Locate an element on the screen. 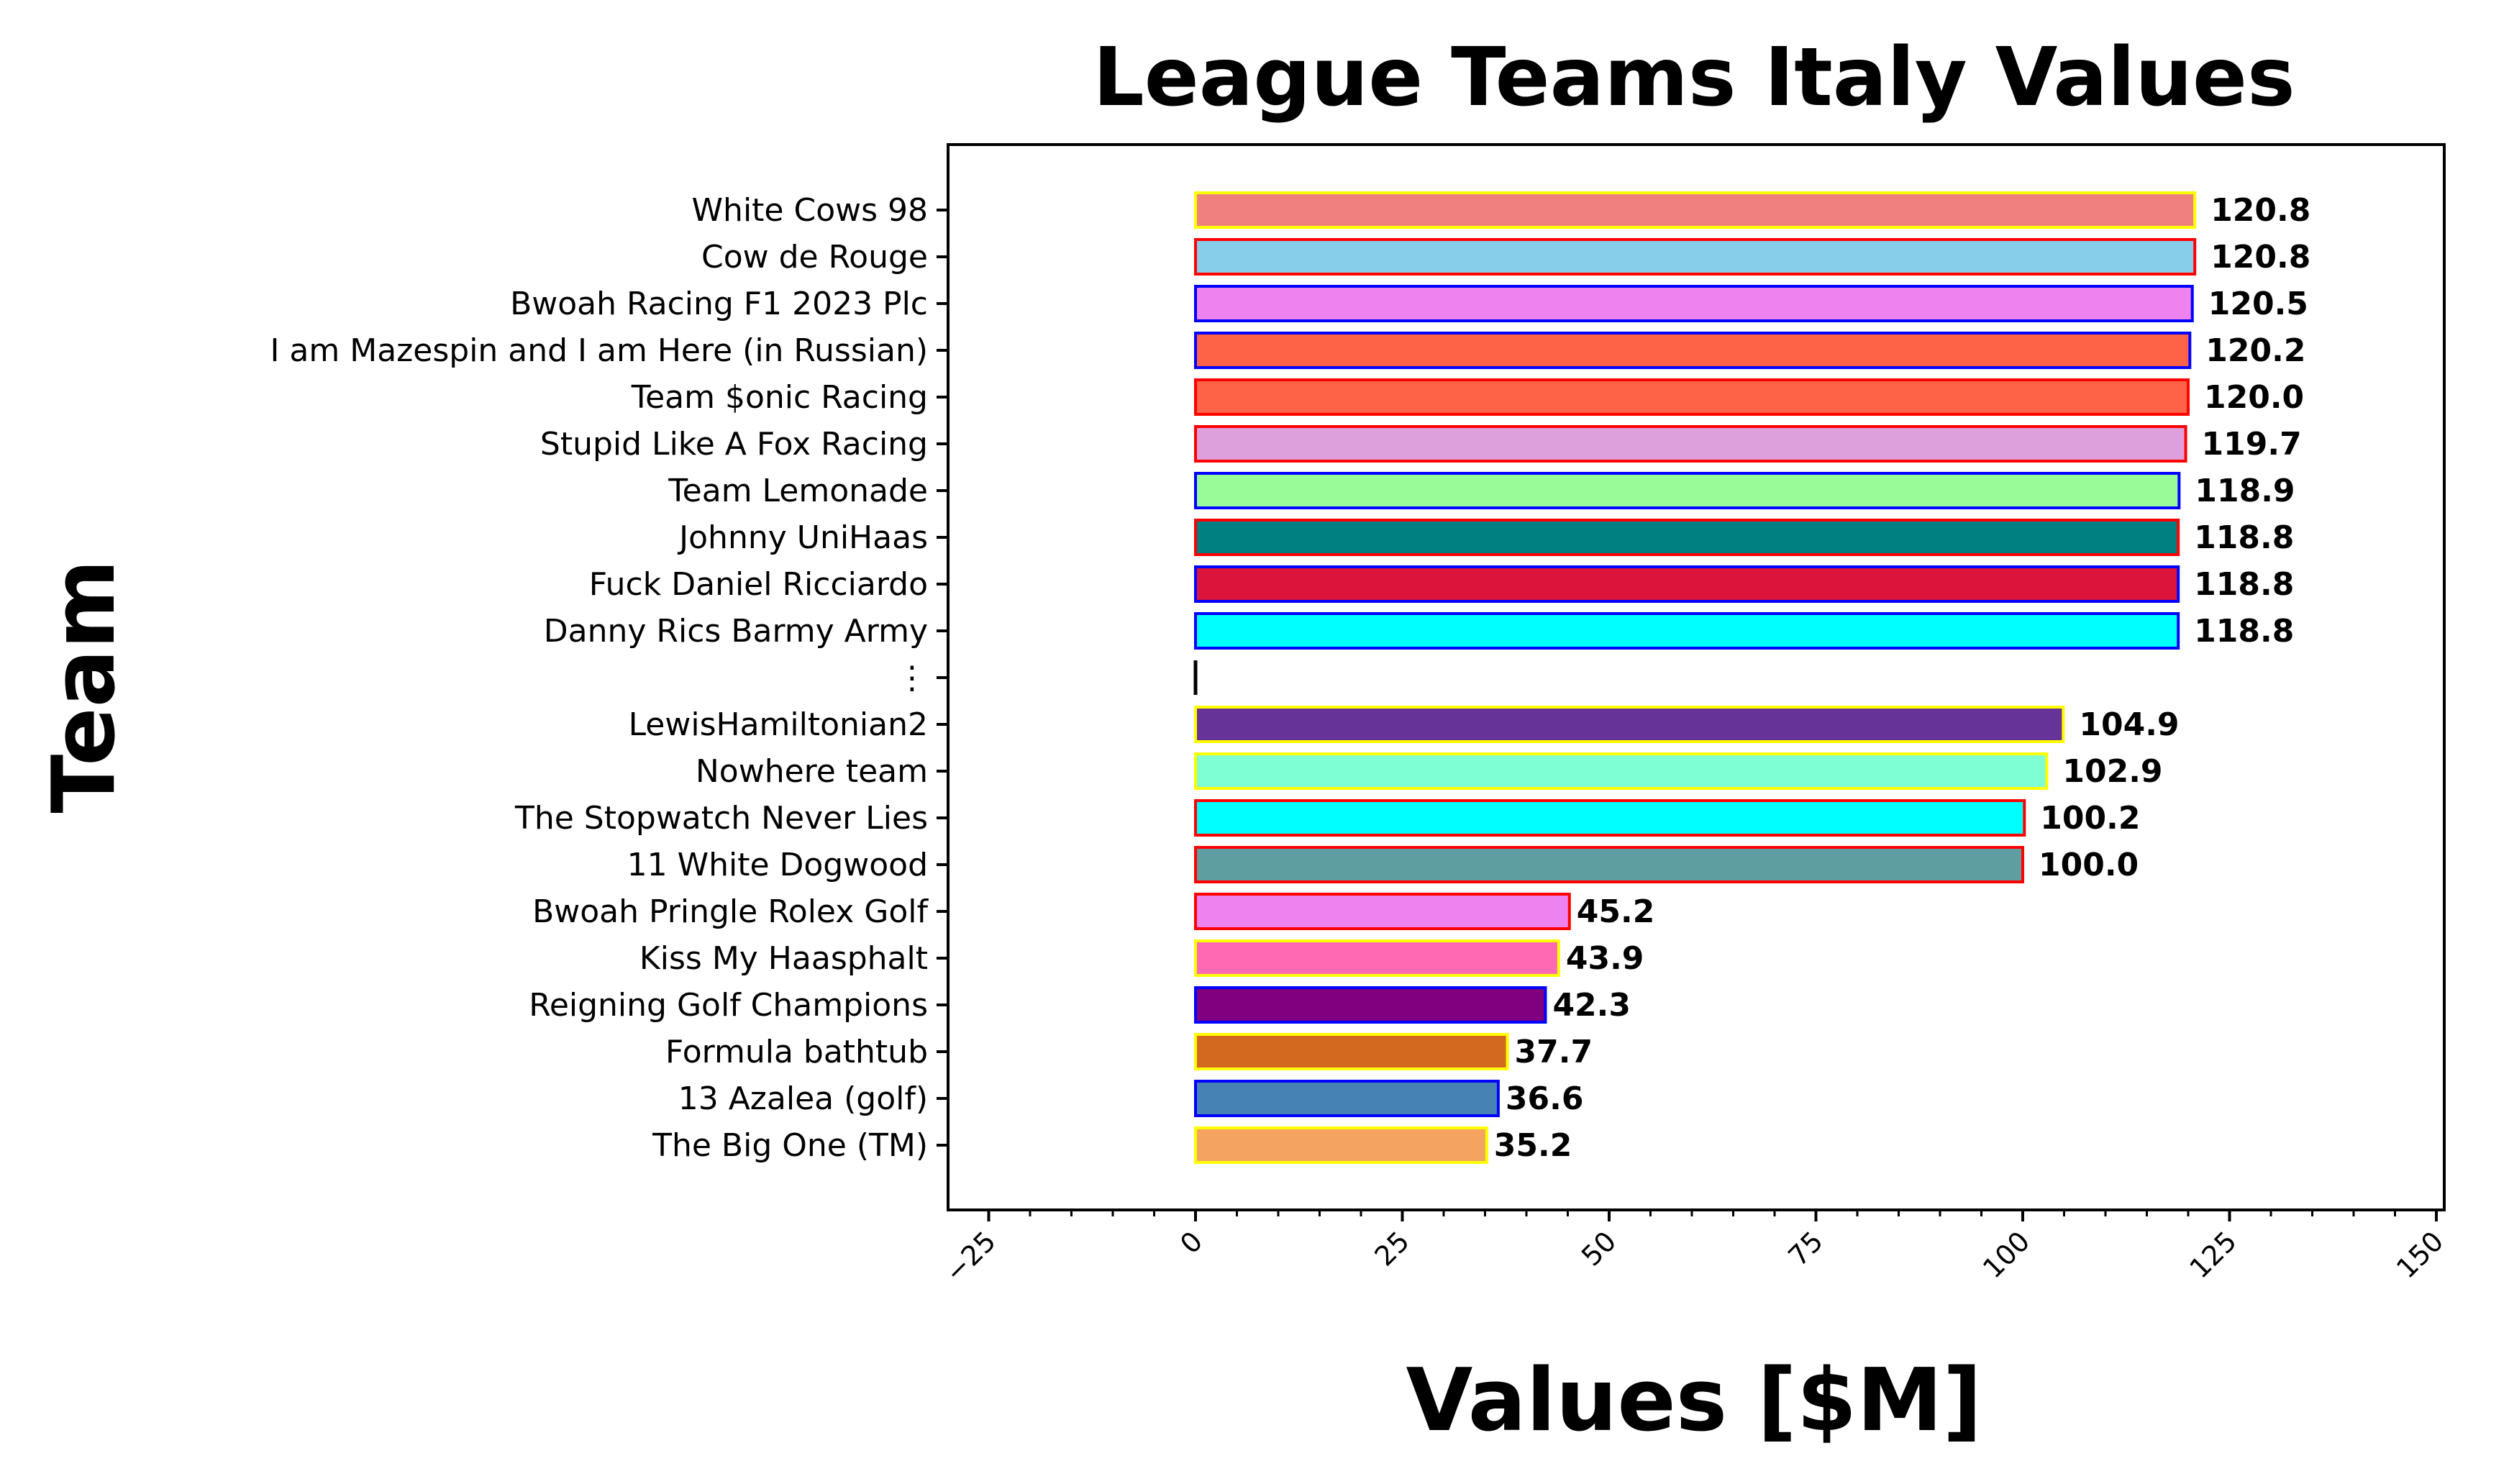  value-label: 42.3 is located at coordinates (1592, 1006).